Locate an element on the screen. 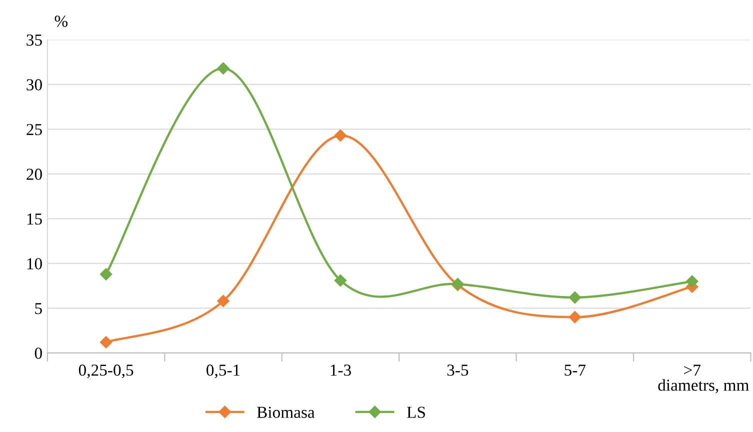 This screenshot has height=432, width=753. x-tick-label: 0,5-1 is located at coordinates (223, 371).